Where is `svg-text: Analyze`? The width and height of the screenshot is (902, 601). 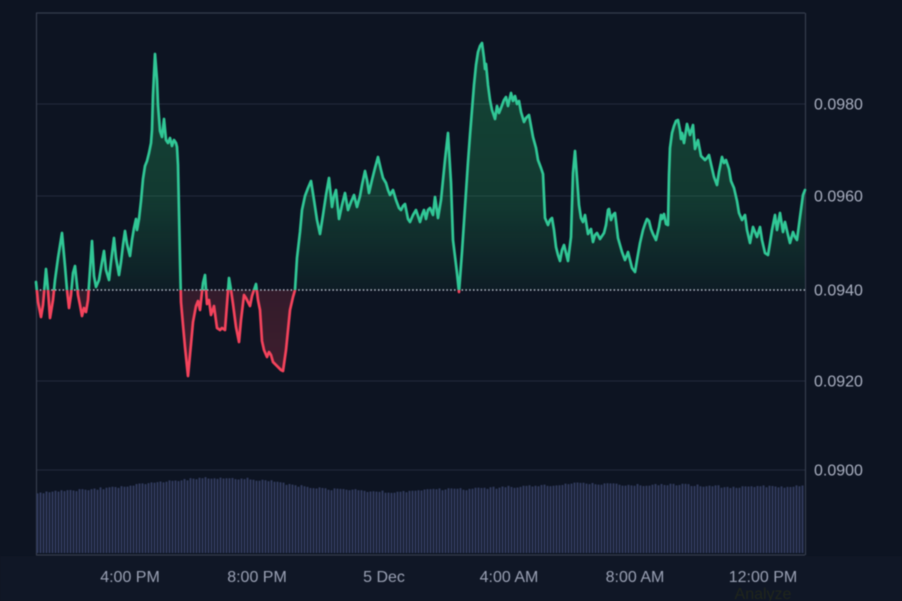 svg-text: Analyze is located at coordinates (763, 593).